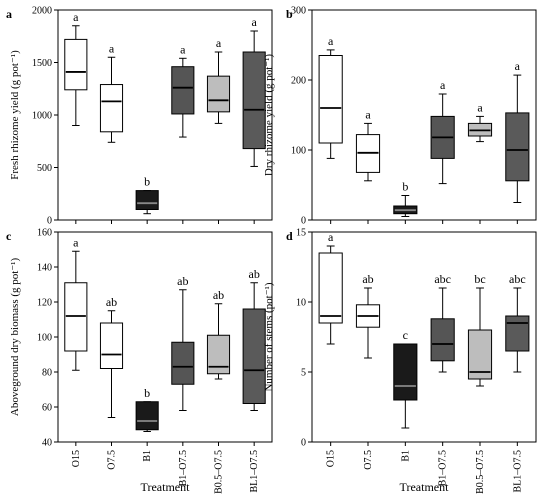  What do you see at coordinates (298, 81) in the screenshot?
I see `y-tick-label: 200` at bounding box center [298, 81].